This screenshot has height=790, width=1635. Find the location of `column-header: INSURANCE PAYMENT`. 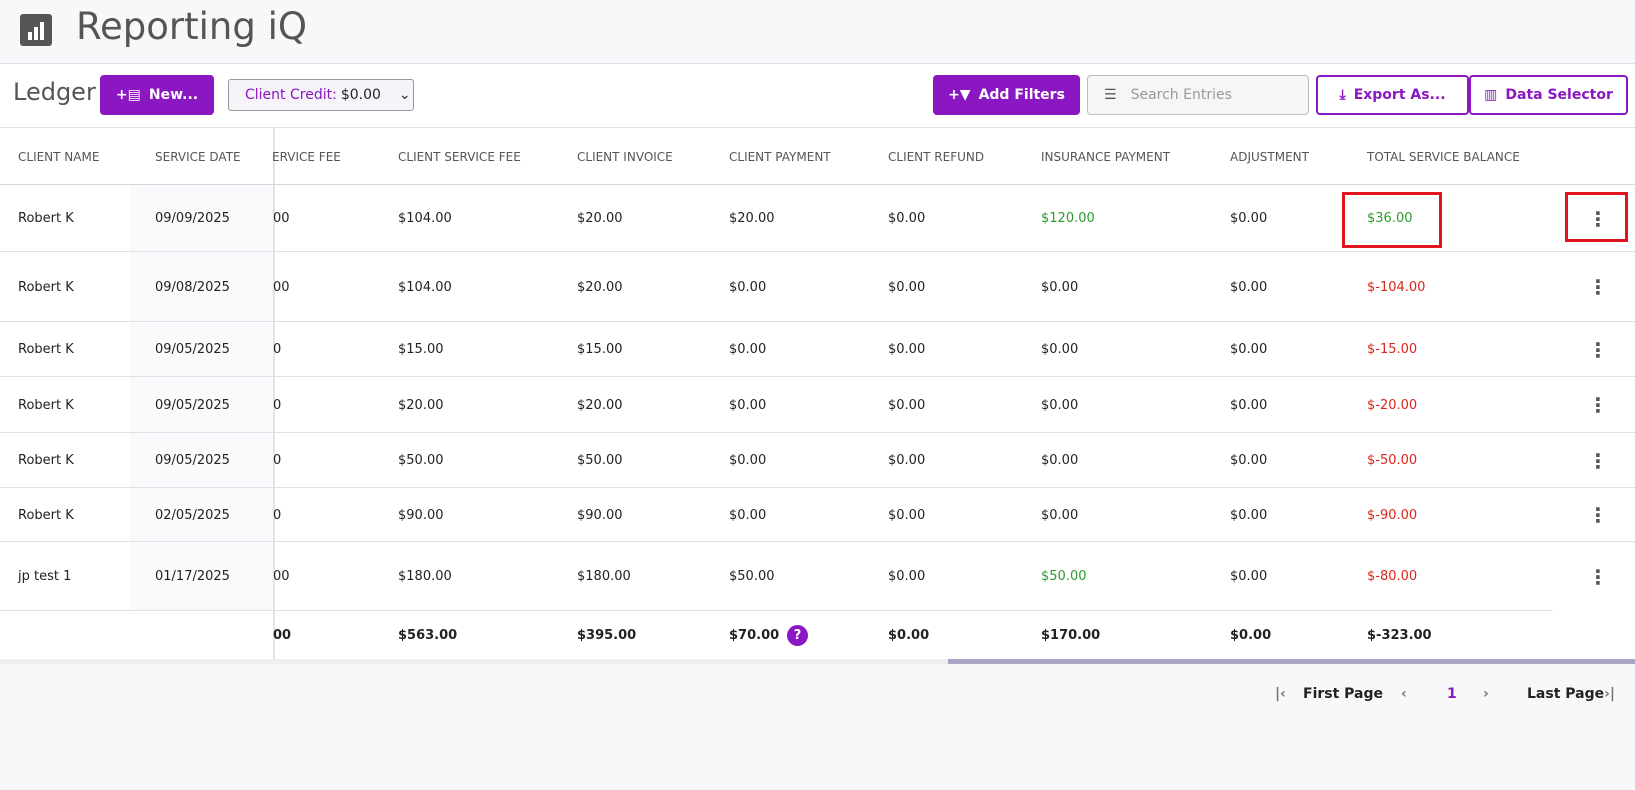

column-header: INSURANCE PAYMENT is located at coordinates (1106, 156).